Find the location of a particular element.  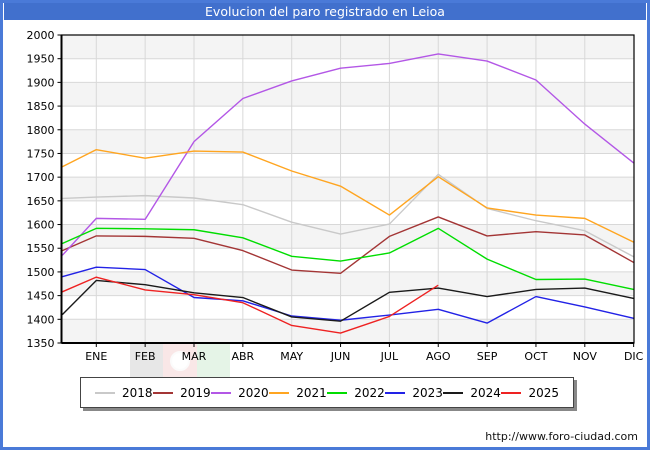

legend-item-2025: 2025 is located at coordinates (530, 393).